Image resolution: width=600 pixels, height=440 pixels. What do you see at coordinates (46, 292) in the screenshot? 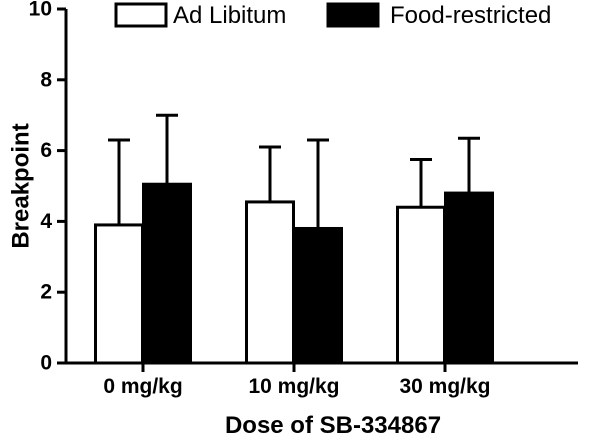
I see `y-tick-label: 2` at bounding box center [46, 292].